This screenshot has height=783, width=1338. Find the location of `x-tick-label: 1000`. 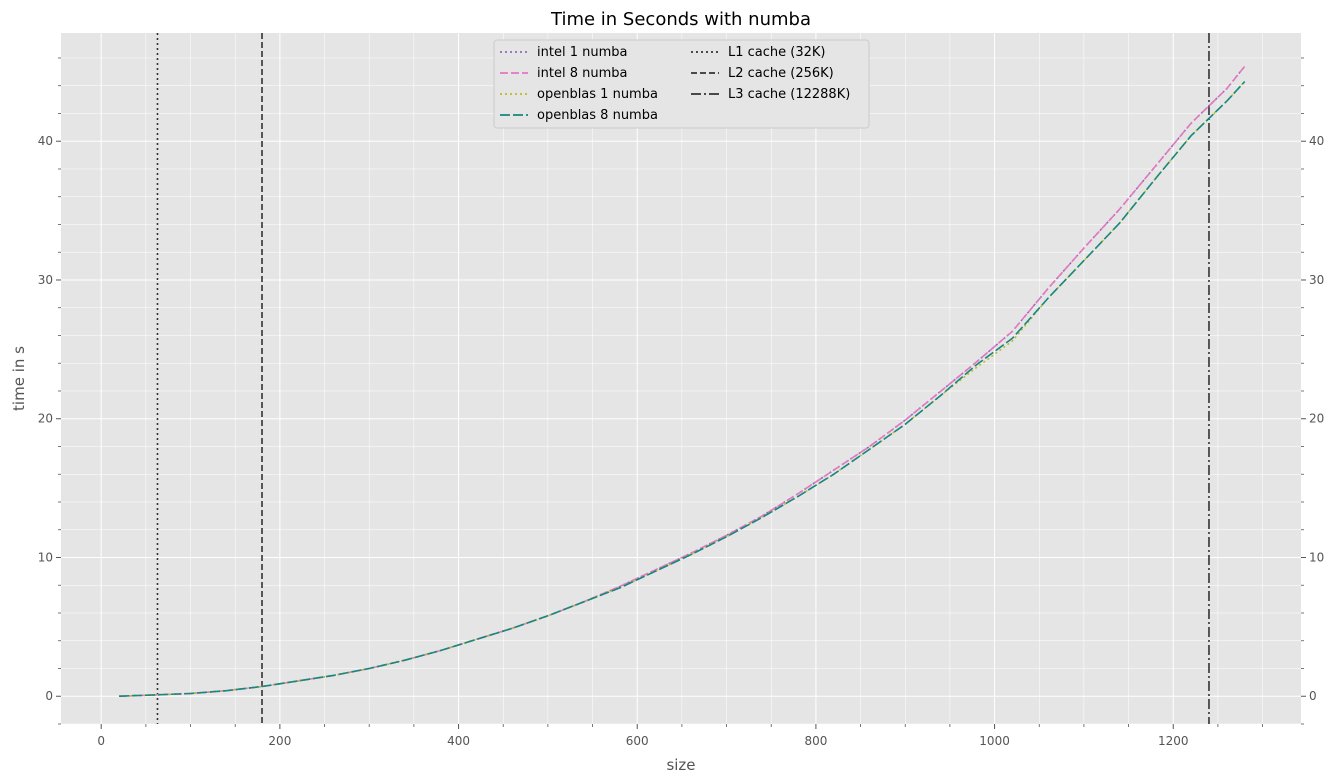

x-tick-label: 1000 is located at coordinates (994, 741).